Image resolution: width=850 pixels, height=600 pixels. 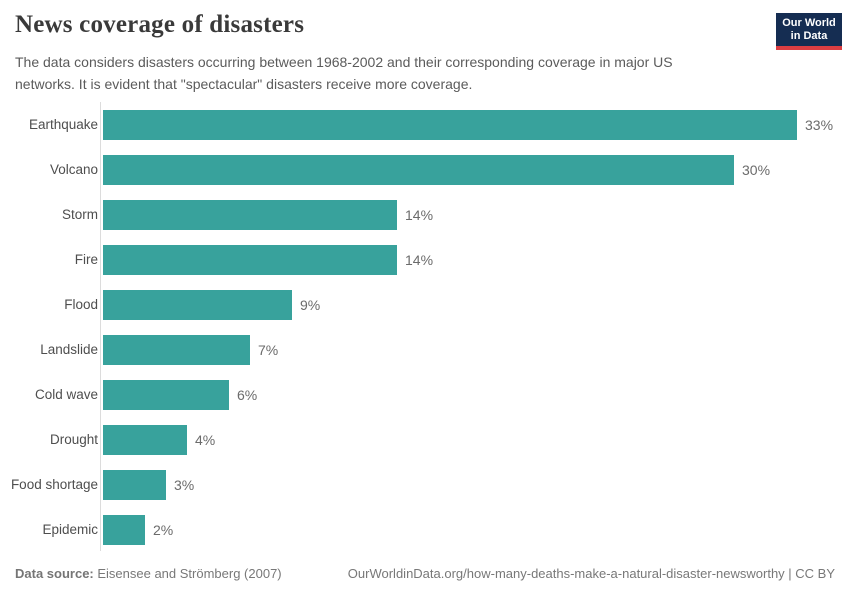 I want to click on category-label: Cold wave, so click(x=66, y=394).